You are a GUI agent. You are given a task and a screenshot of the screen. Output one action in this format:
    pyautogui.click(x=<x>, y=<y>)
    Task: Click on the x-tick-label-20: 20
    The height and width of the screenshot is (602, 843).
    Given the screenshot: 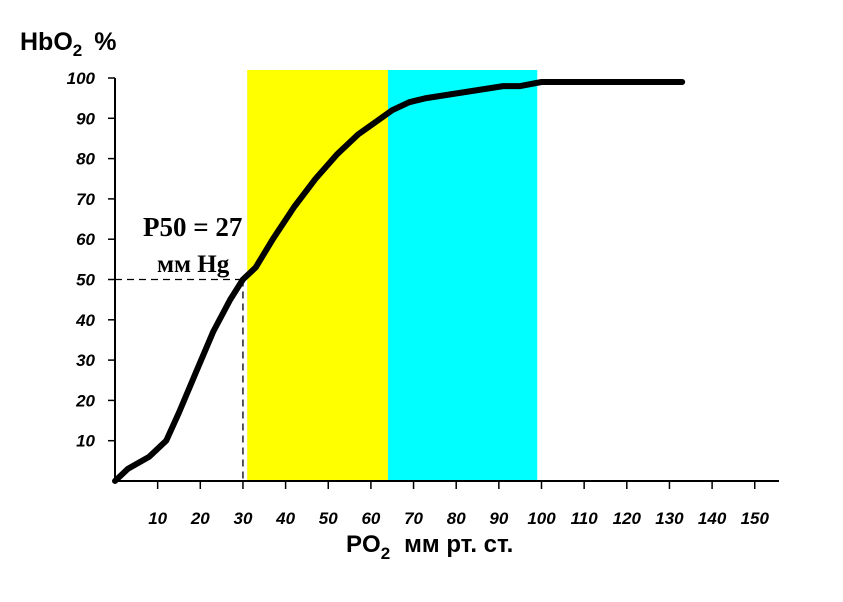 What is the action you would take?
    pyautogui.click(x=200, y=518)
    